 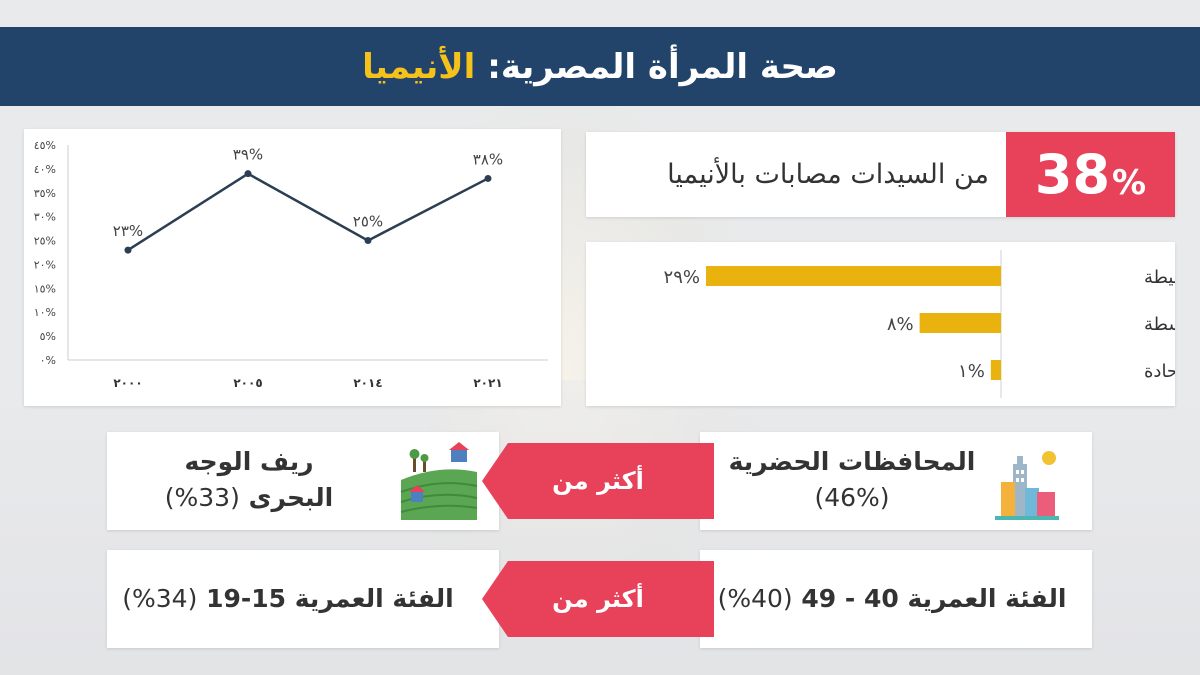 I want to click on rural-label-line1: ريف الوجه, so click(x=249, y=461).